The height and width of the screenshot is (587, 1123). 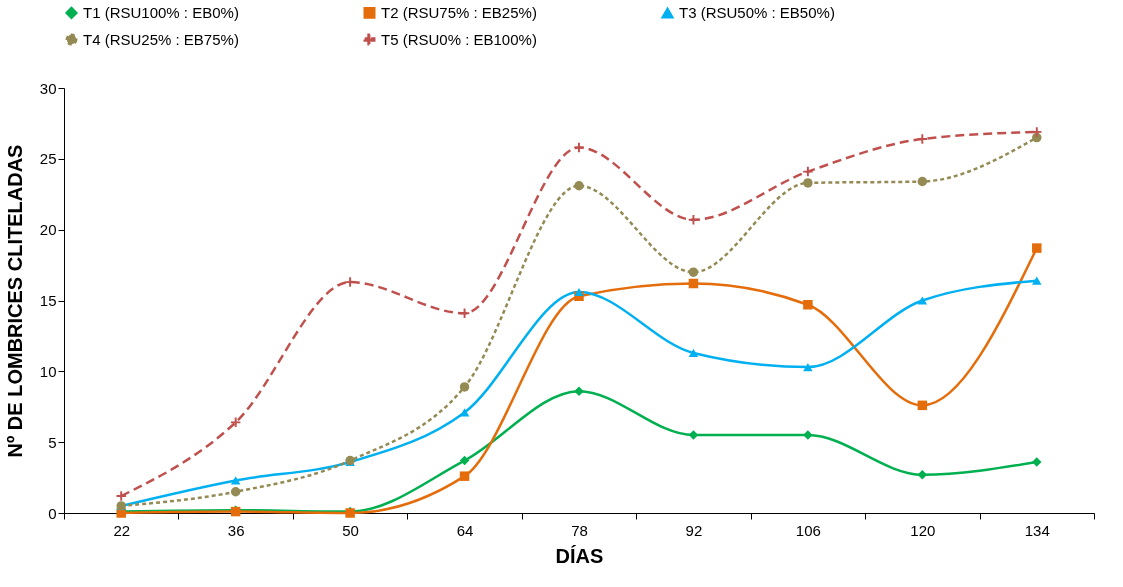 I want to click on legend-label: T4 (RSU25% : EB75%), so click(x=161, y=39).